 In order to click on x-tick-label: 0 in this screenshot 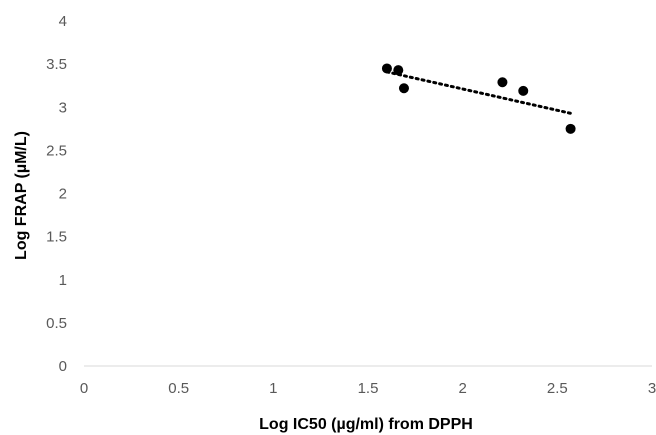, I will do `click(84, 388)`.